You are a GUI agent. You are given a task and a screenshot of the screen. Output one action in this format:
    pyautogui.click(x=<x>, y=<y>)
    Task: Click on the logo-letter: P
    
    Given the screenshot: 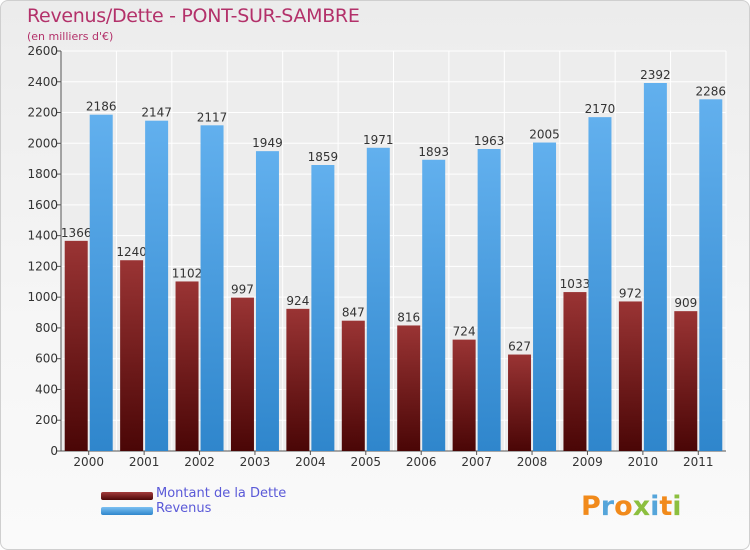 What is the action you would take?
    pyautogui.click(x=591, y=506)
    